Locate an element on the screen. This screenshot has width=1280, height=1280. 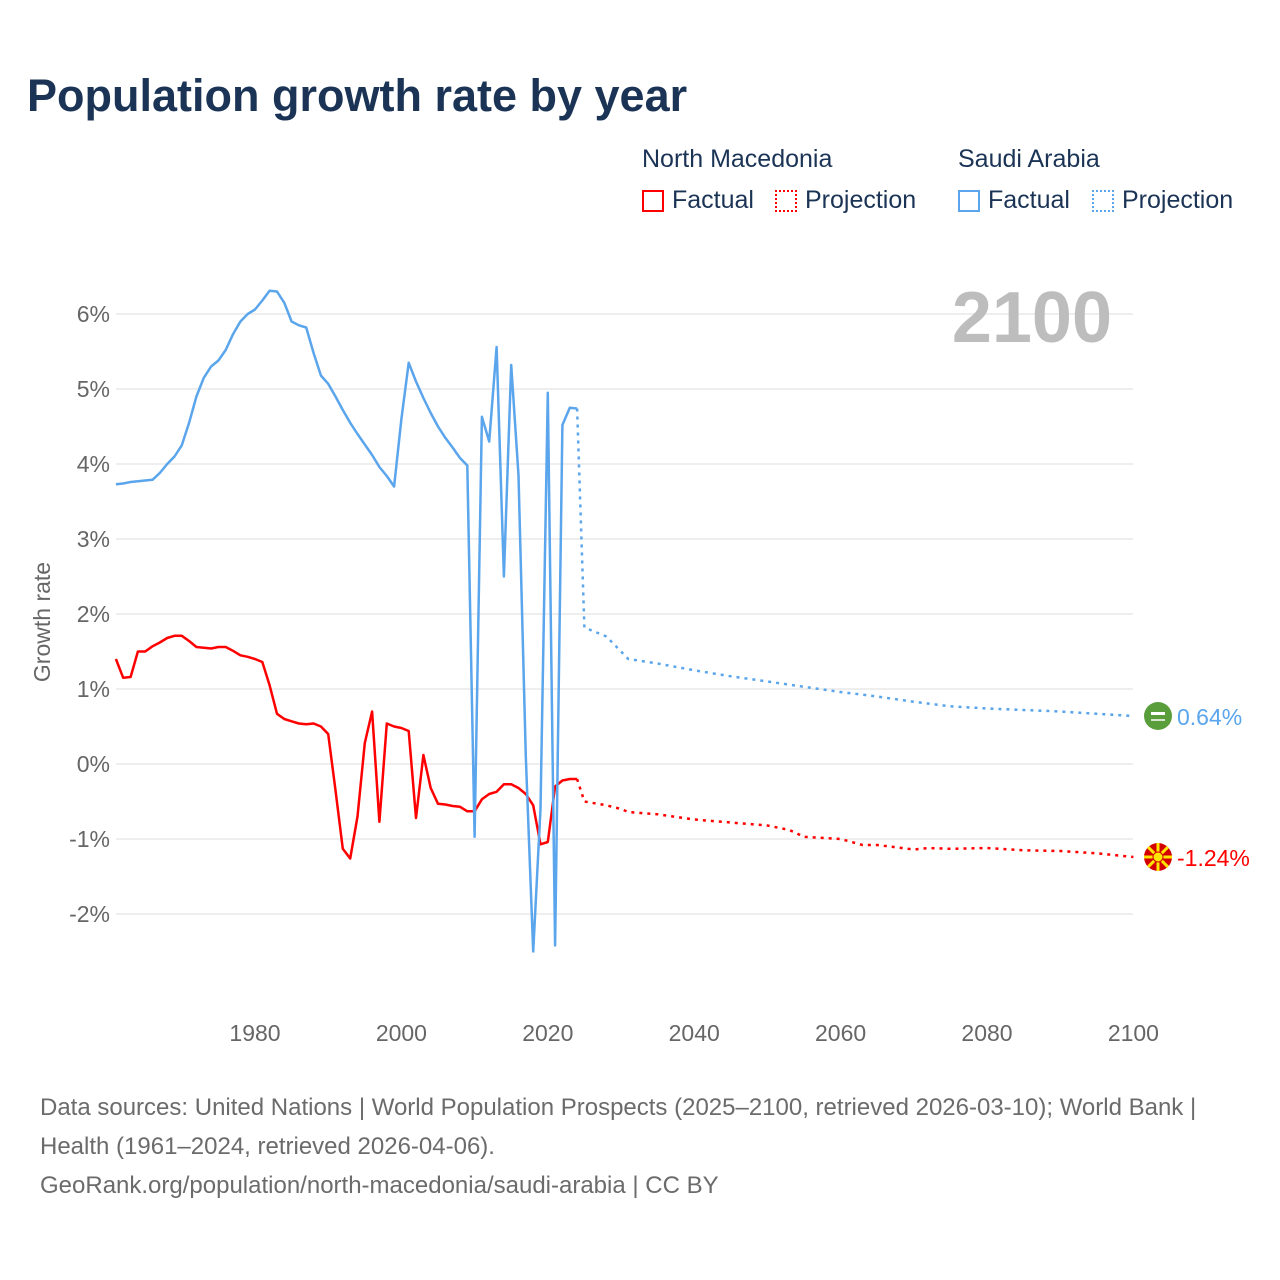
x-tick-label: 2000 is located at coordinates (401, 1033).